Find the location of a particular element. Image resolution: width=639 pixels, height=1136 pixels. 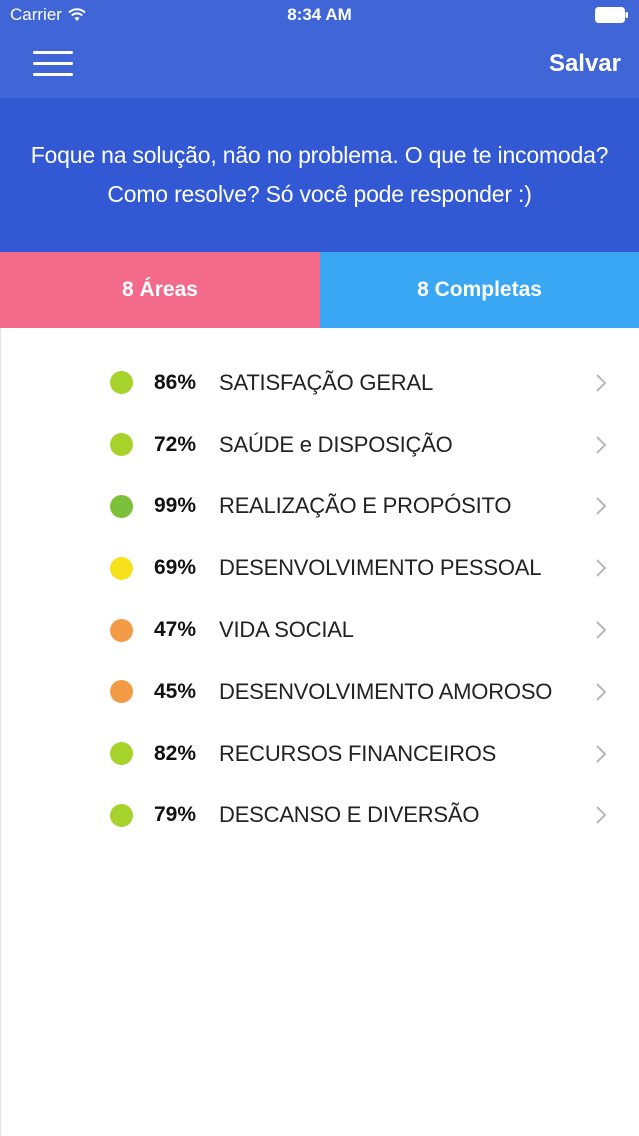

hamburger-menu-icon is located at coordinates (53, 64).